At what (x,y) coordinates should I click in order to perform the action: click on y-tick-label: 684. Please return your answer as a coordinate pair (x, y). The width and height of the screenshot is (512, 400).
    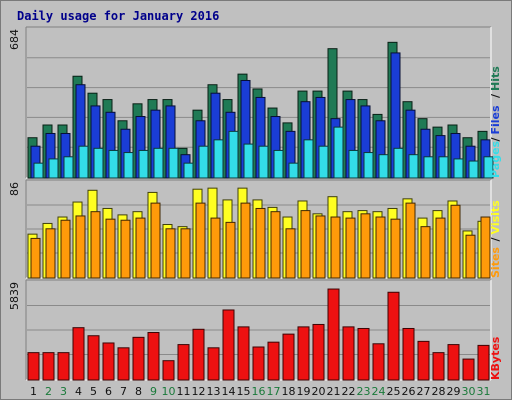
    Looking at the image, I should click on (14, 39).